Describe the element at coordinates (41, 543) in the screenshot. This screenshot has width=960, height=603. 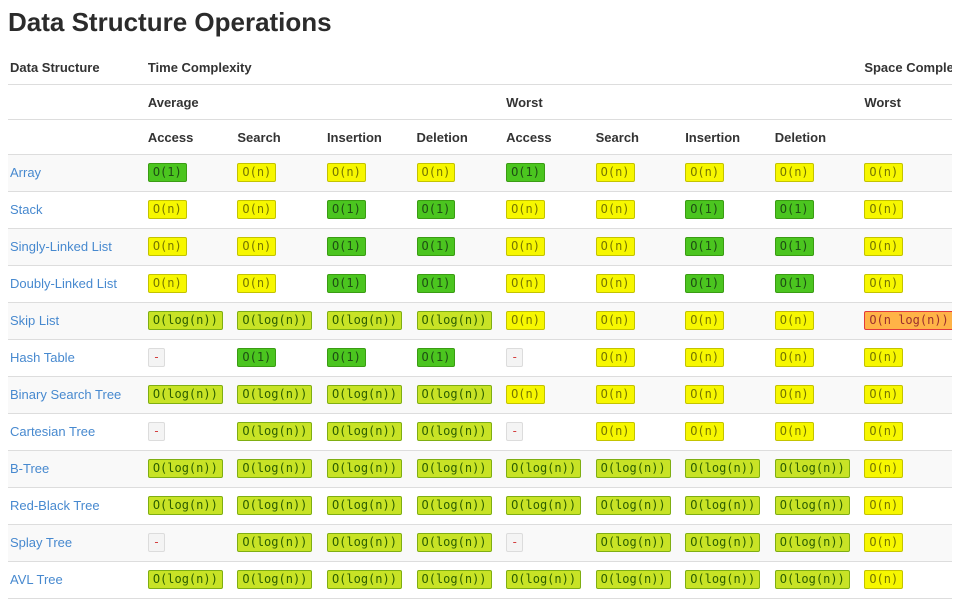
I see `row-label-link: Splay Tree` at that location.